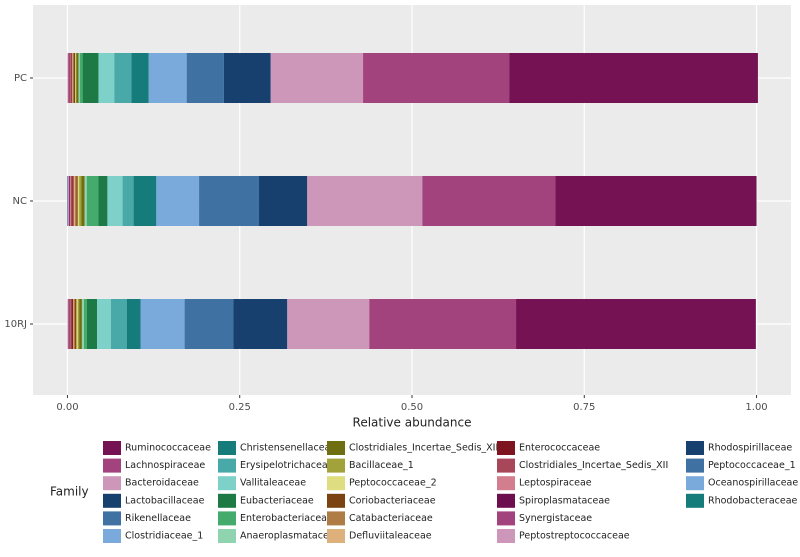 The width and height of the screenshot is (800, 557). Describe the element at coordinates (286, 518) in the screenshot. I see `legend-label: Enterobacteriaceae` at that location.